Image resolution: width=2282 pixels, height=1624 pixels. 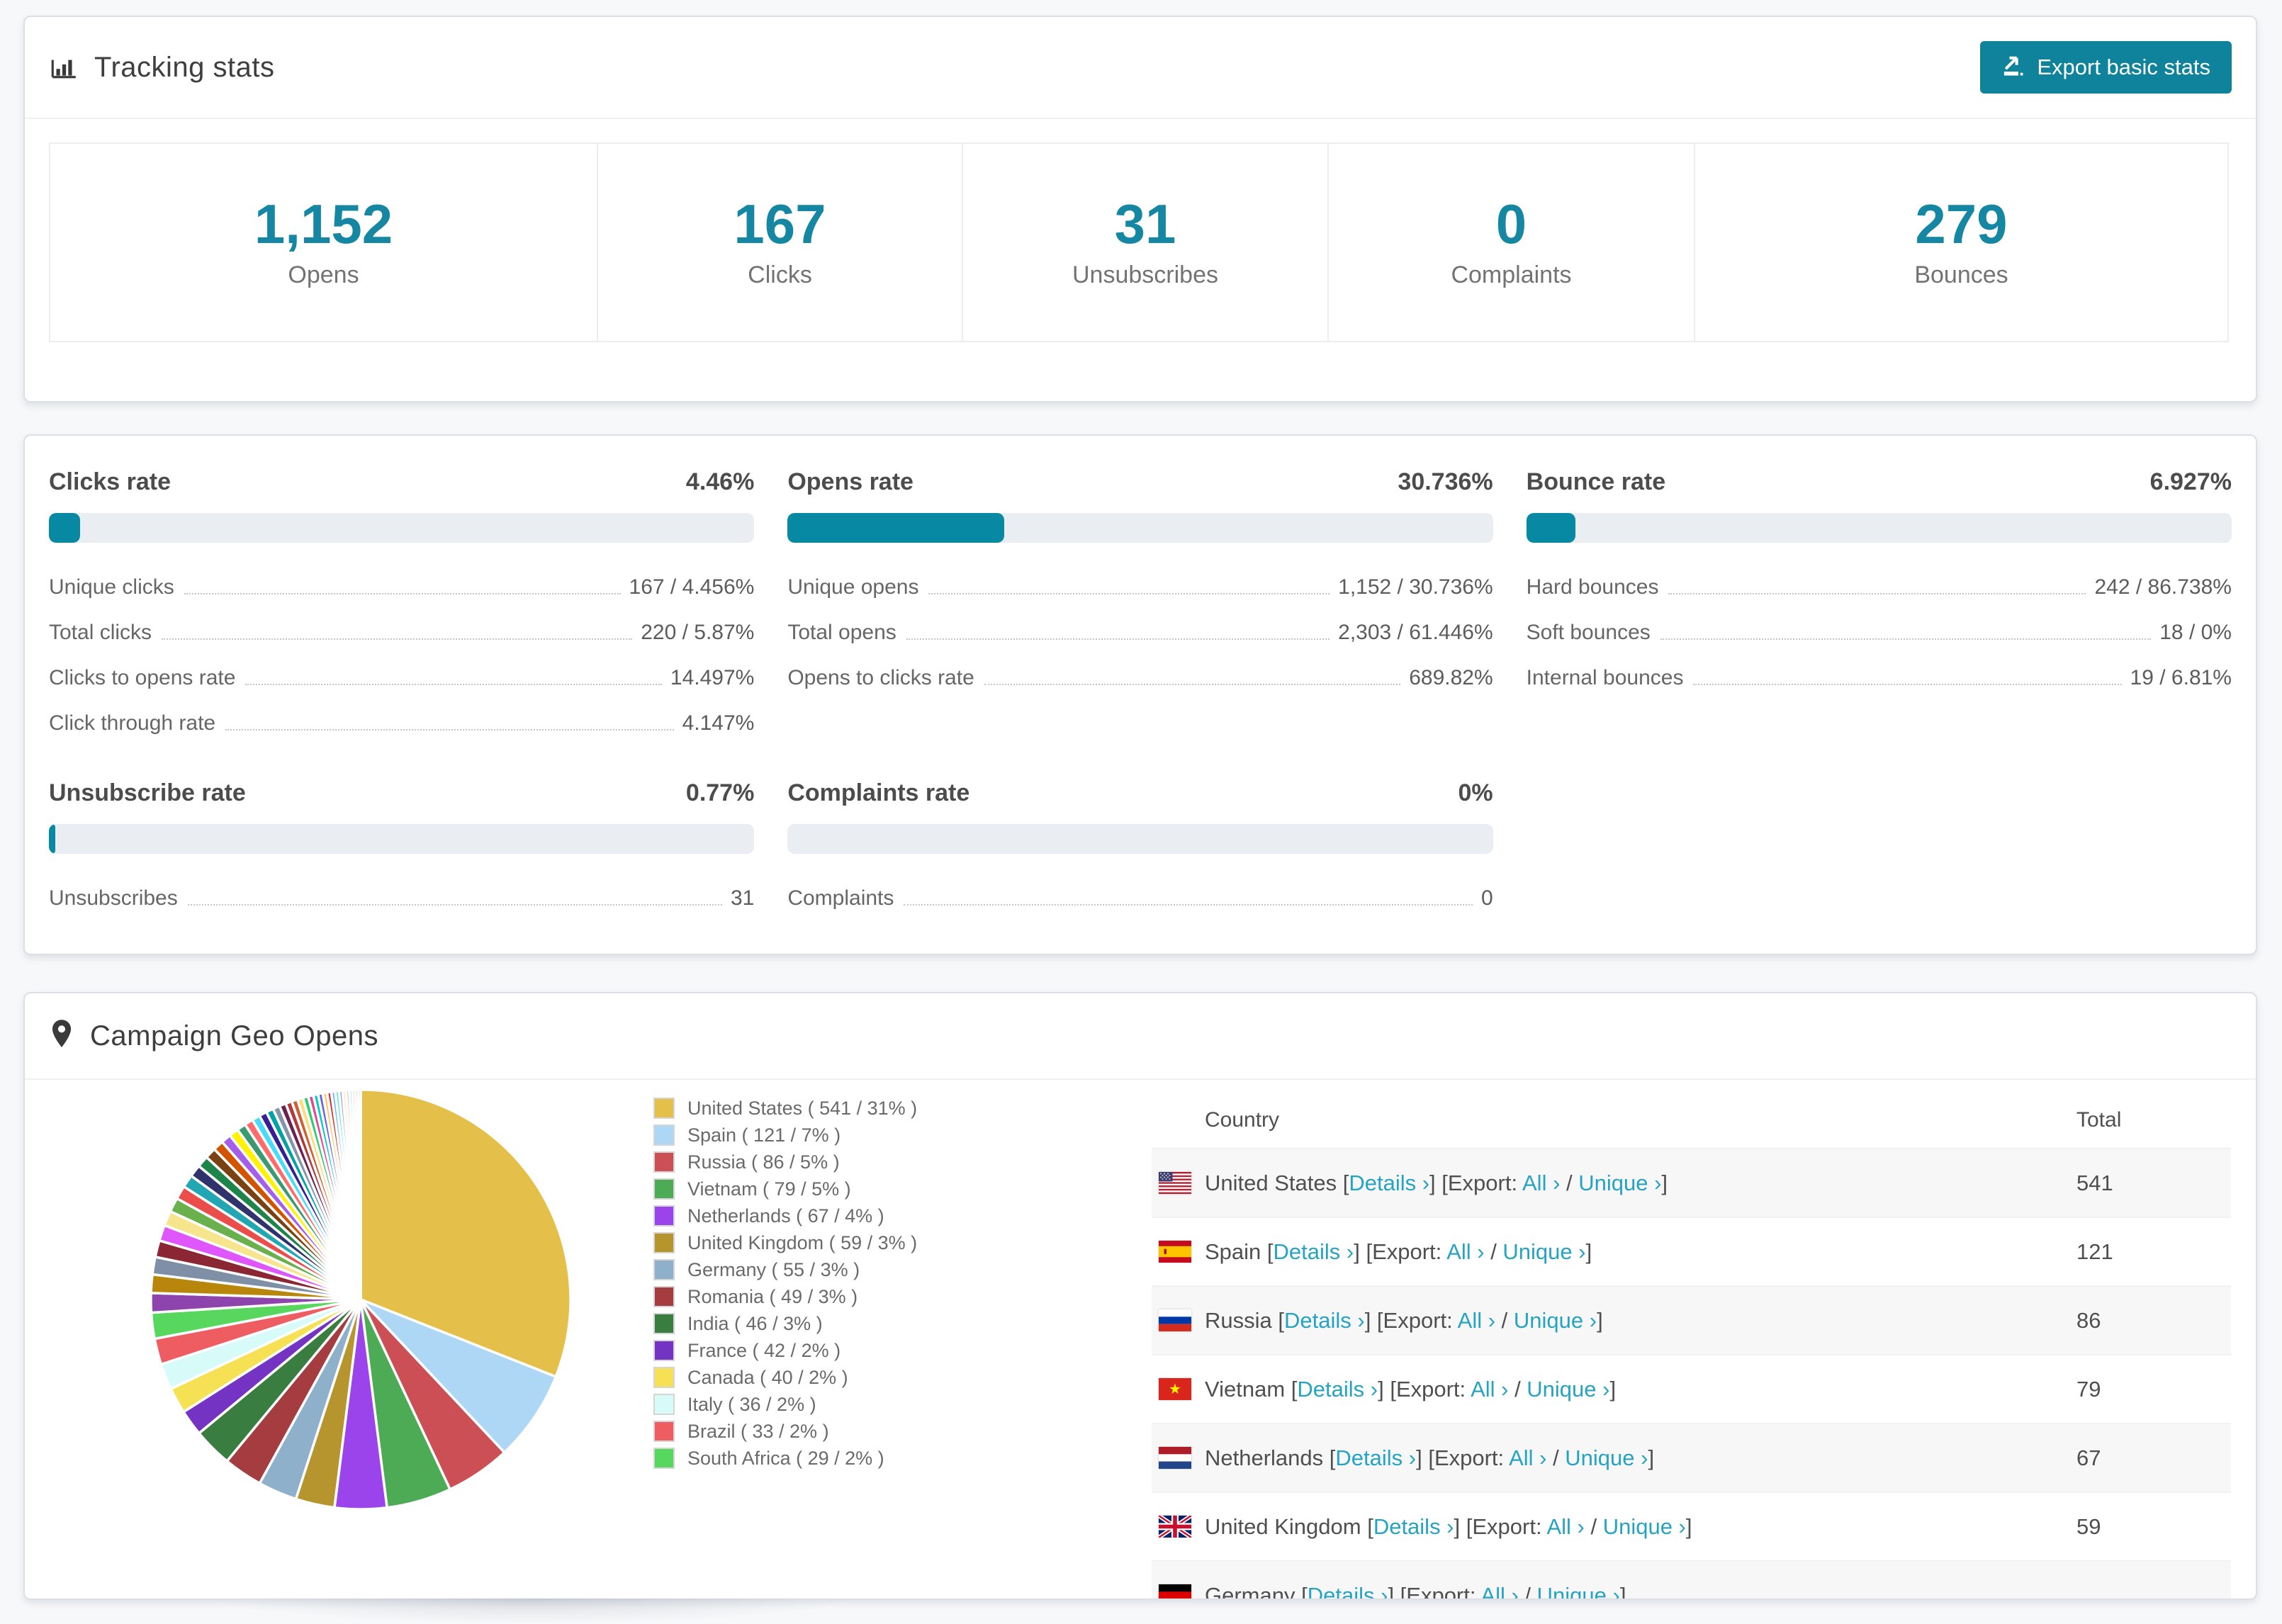 I want to click on rate-title-row: Complaints rate 0%, so click(x=1140, y=793).